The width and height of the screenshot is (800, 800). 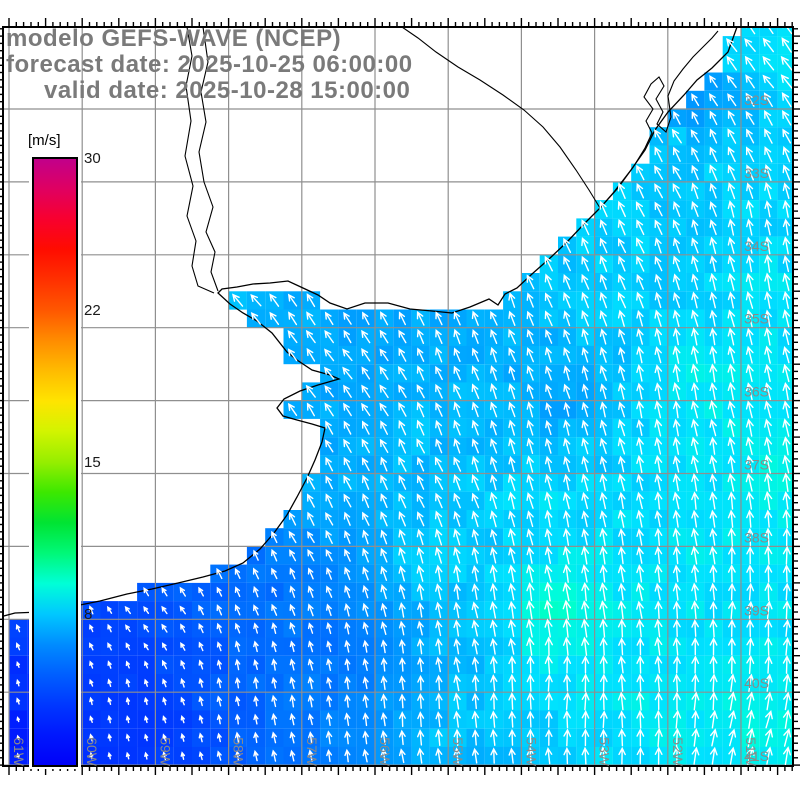 What do you see at coordinates (44, 140) in the screenshot?
I see `colorbar-unit-label: [m/s]` at bounding box center [44, 140].